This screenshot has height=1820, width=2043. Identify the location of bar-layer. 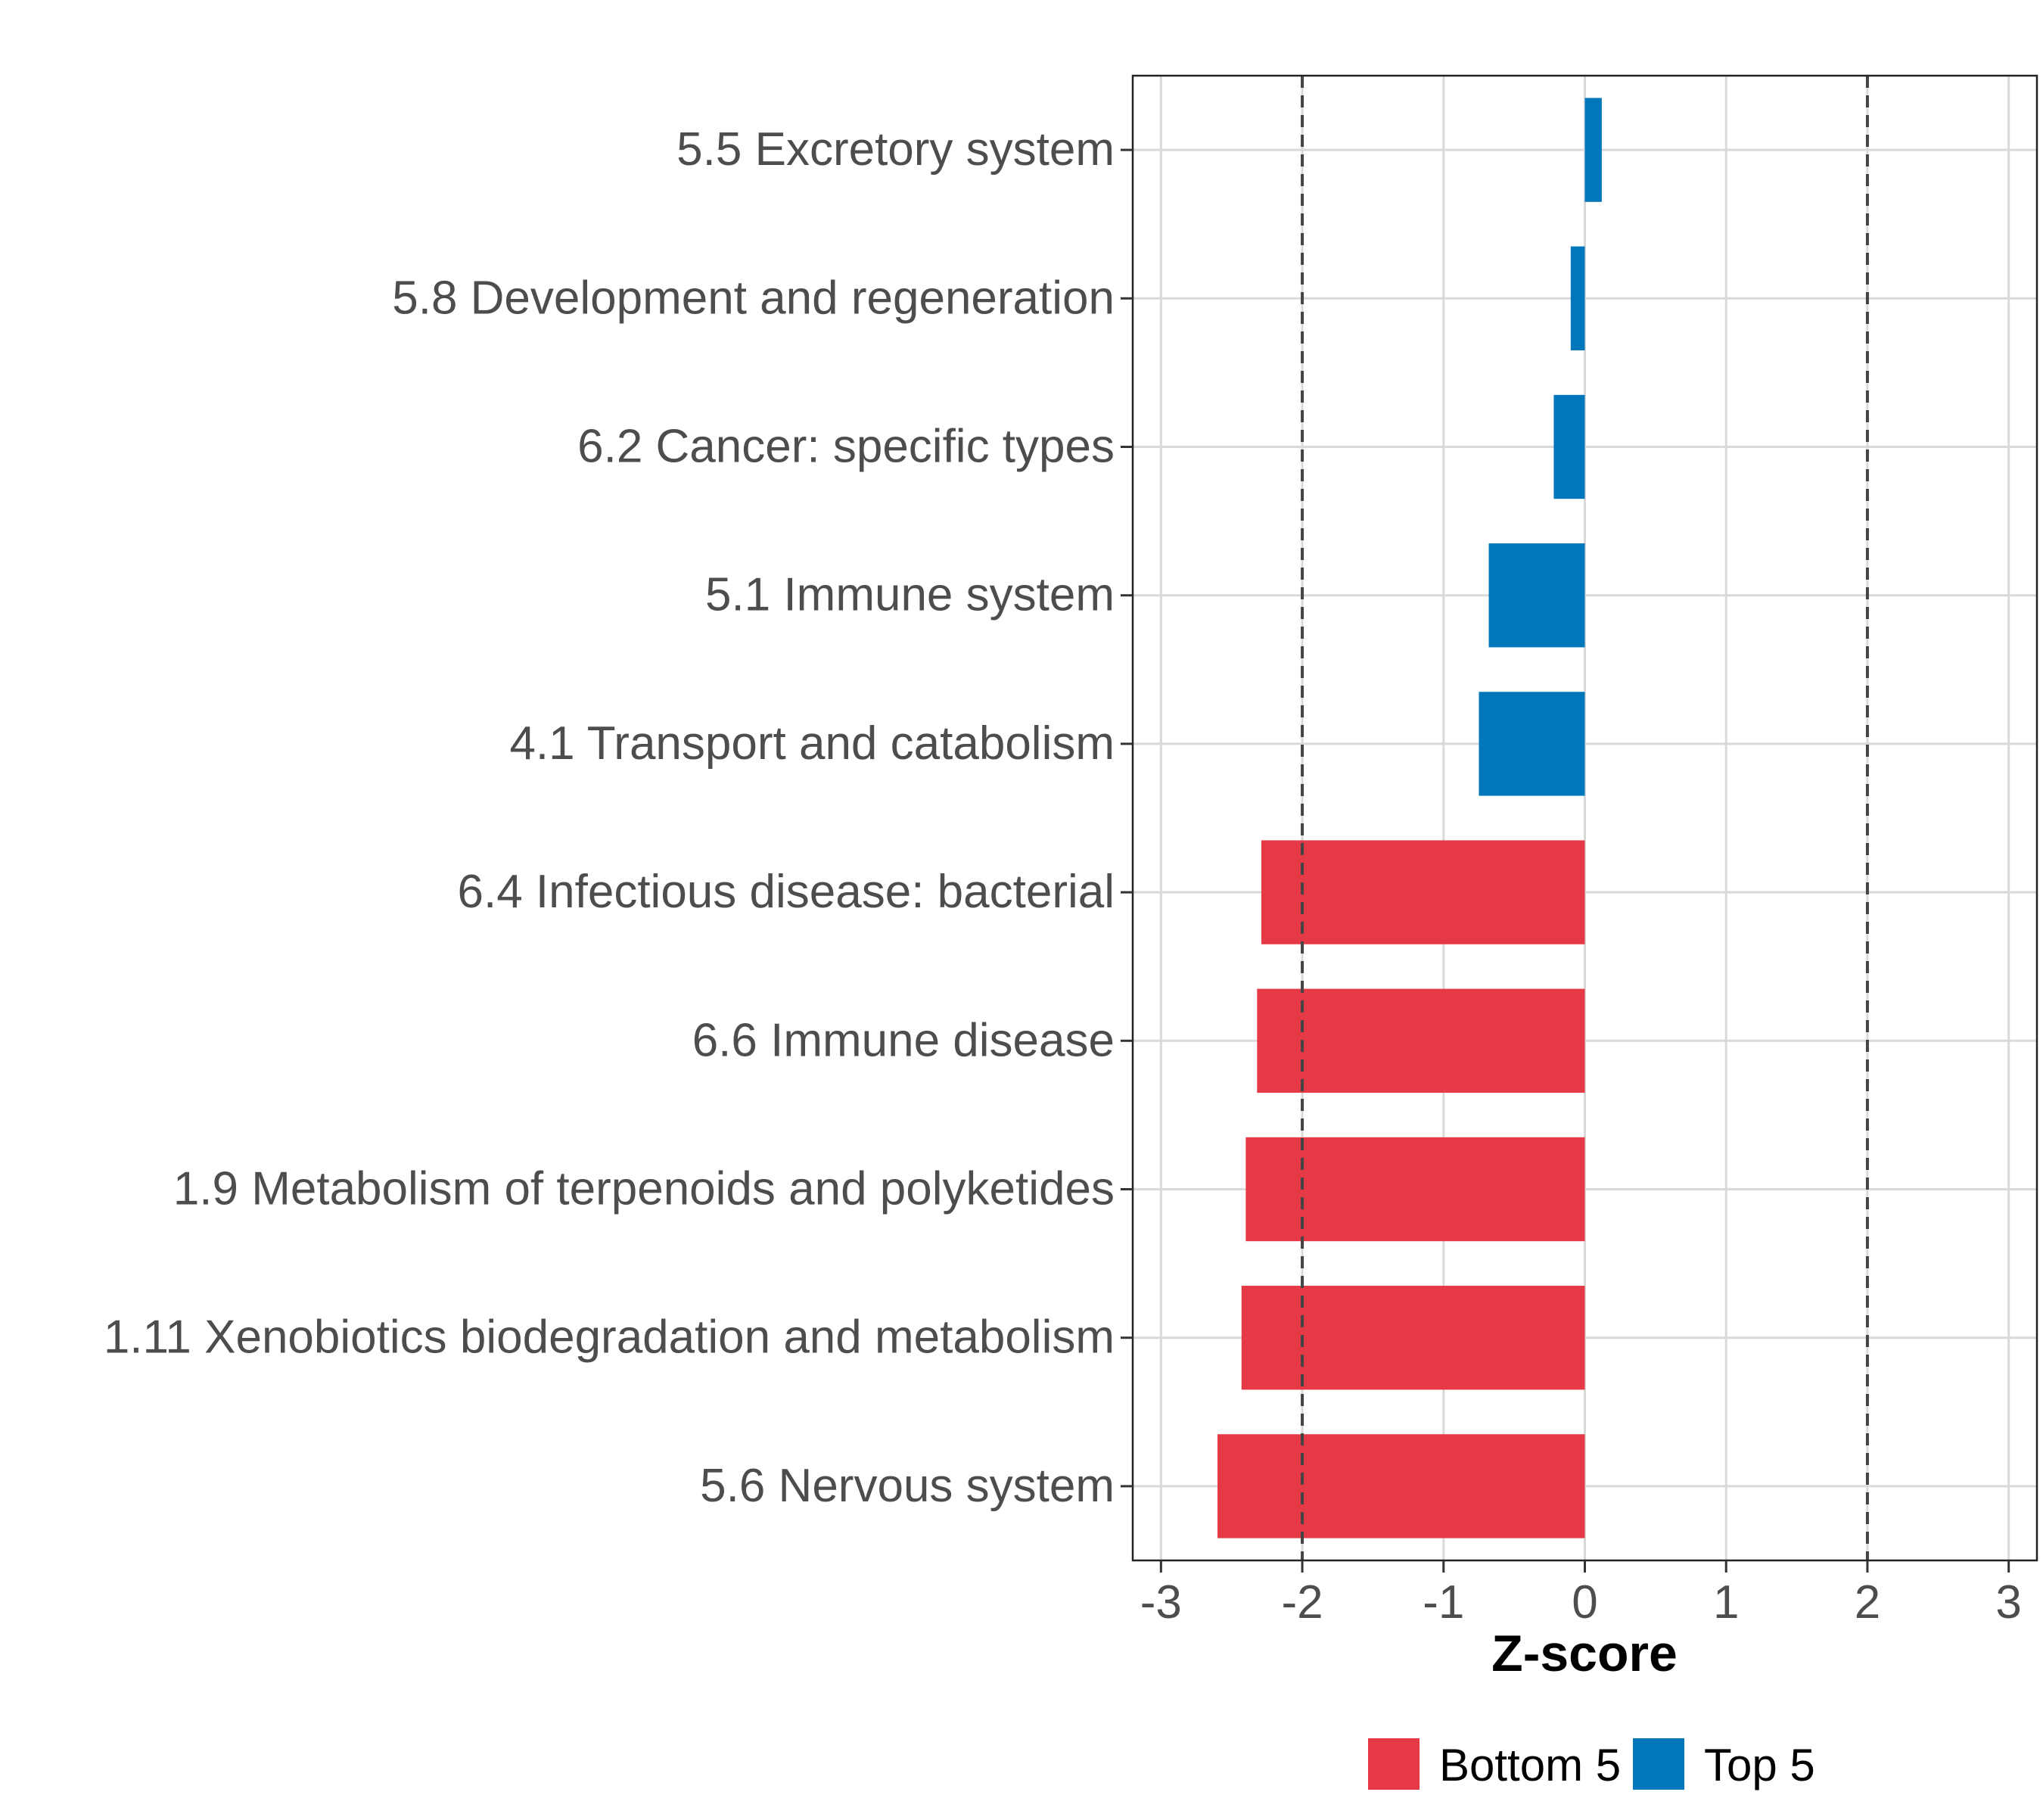
(1409, 818).